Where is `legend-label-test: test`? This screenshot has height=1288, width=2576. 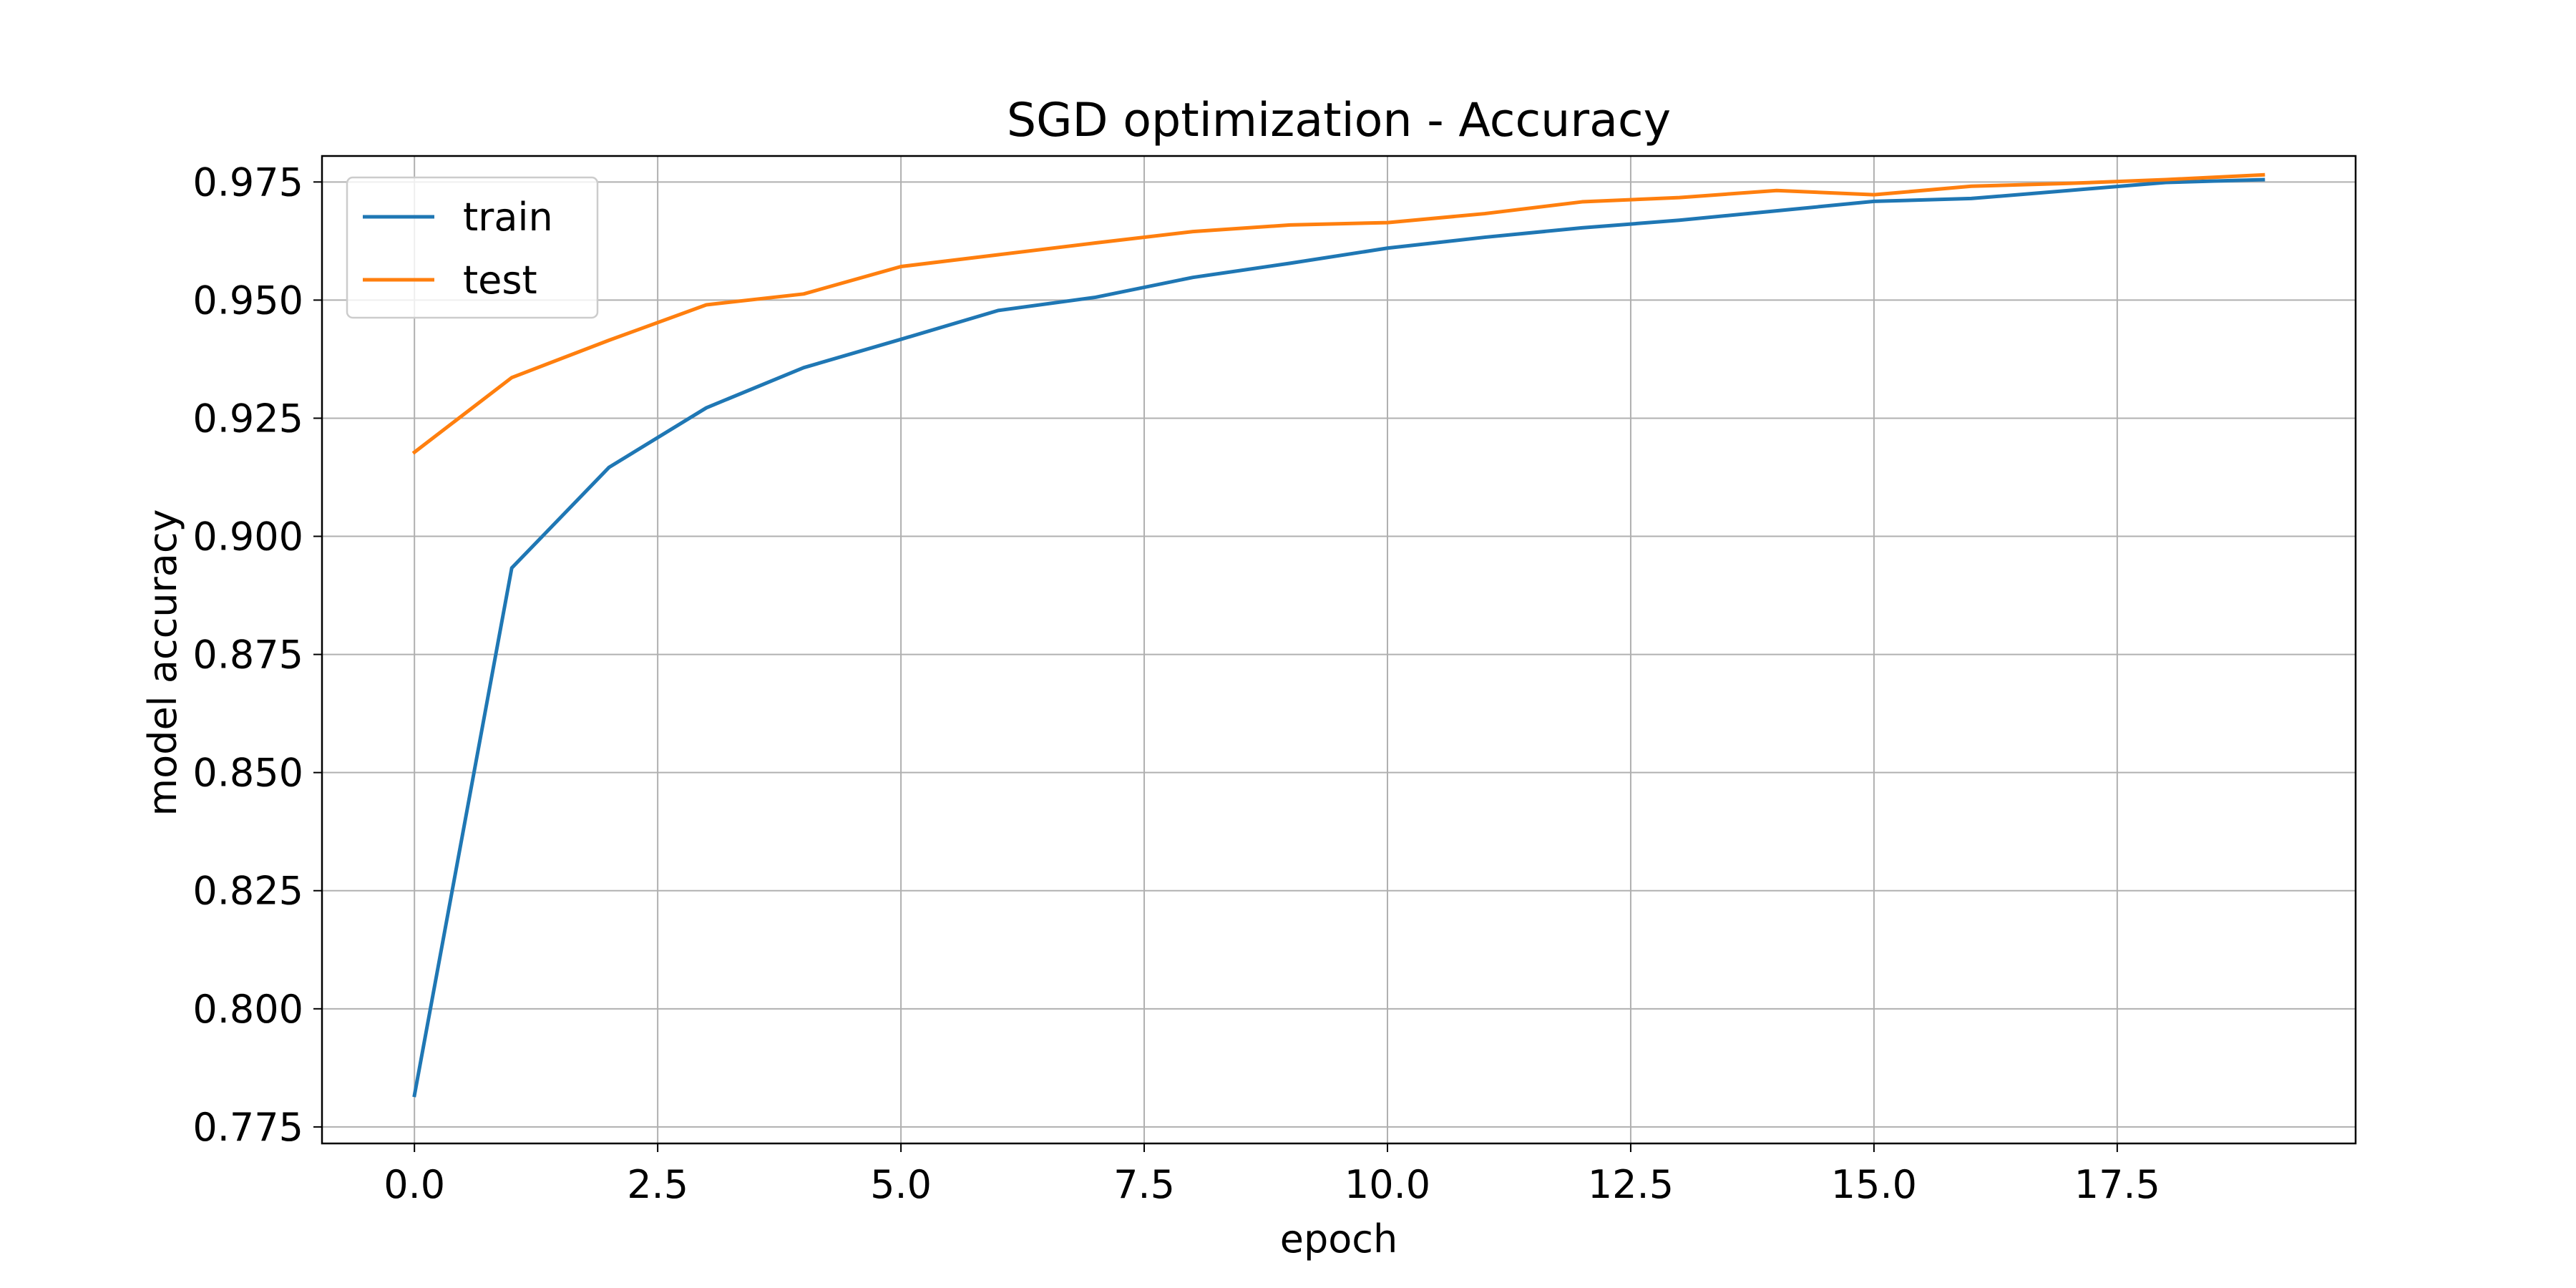 legend-label-test: test is located at coordinates (500, 280).